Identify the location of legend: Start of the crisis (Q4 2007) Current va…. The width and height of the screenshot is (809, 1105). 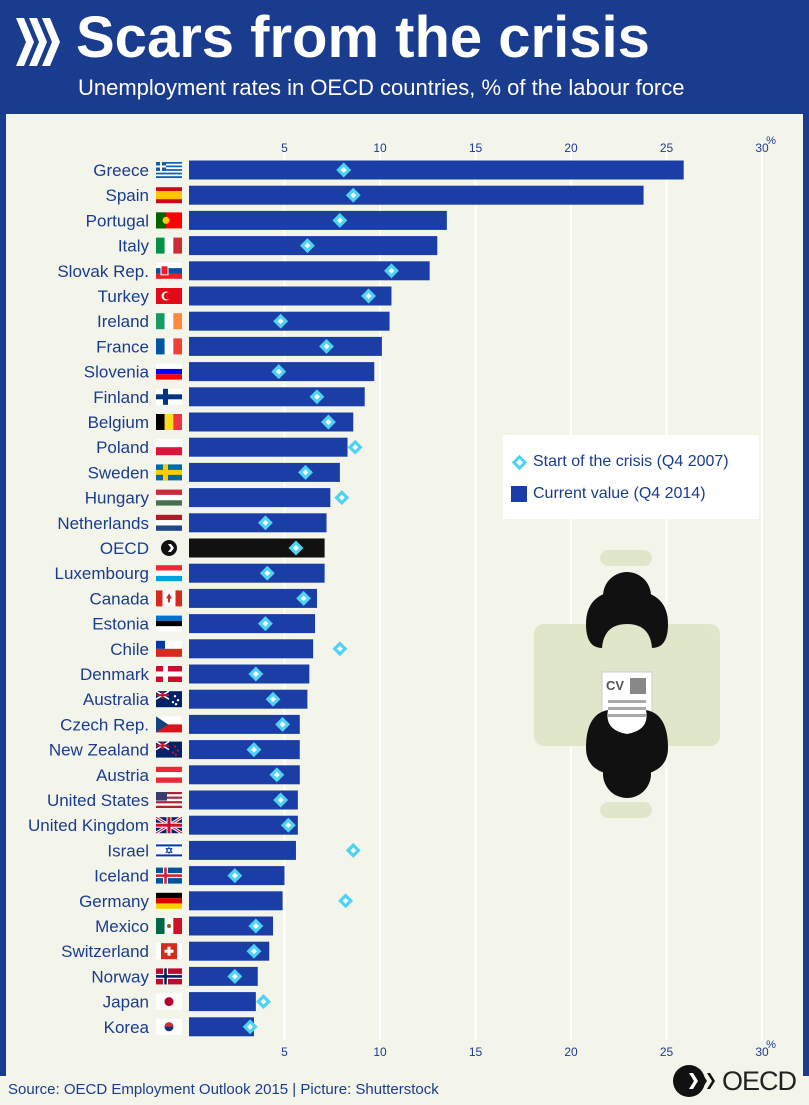
(631, 477).